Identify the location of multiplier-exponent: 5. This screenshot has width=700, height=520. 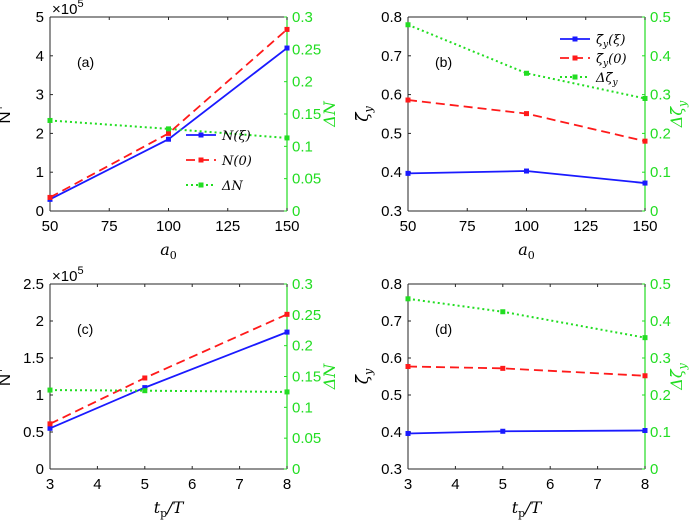
(80, 271).